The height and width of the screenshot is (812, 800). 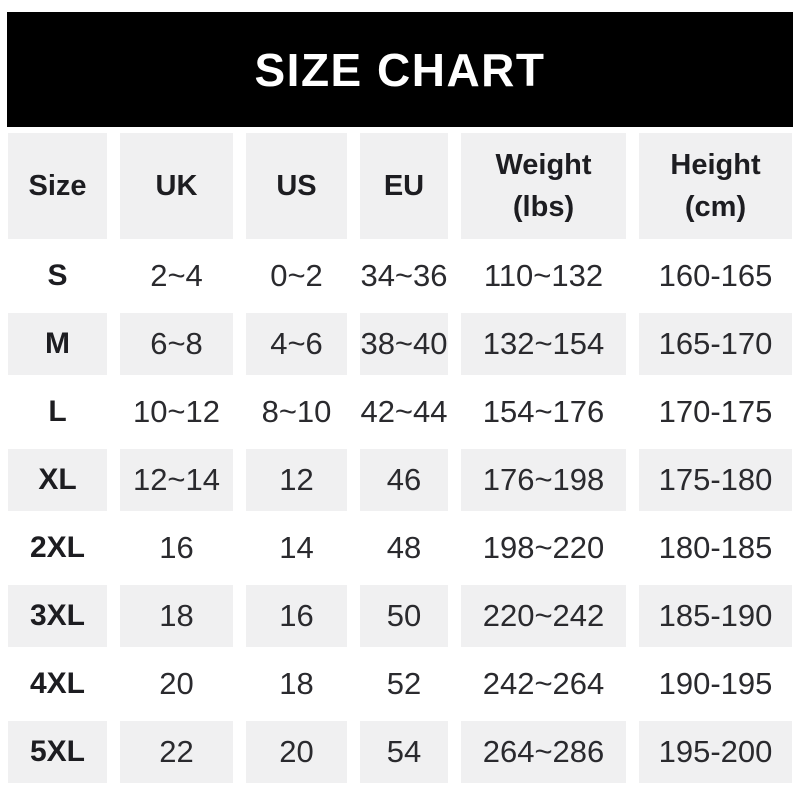 I want to click on cell-us: 4~6, so click(x=296, y=344).